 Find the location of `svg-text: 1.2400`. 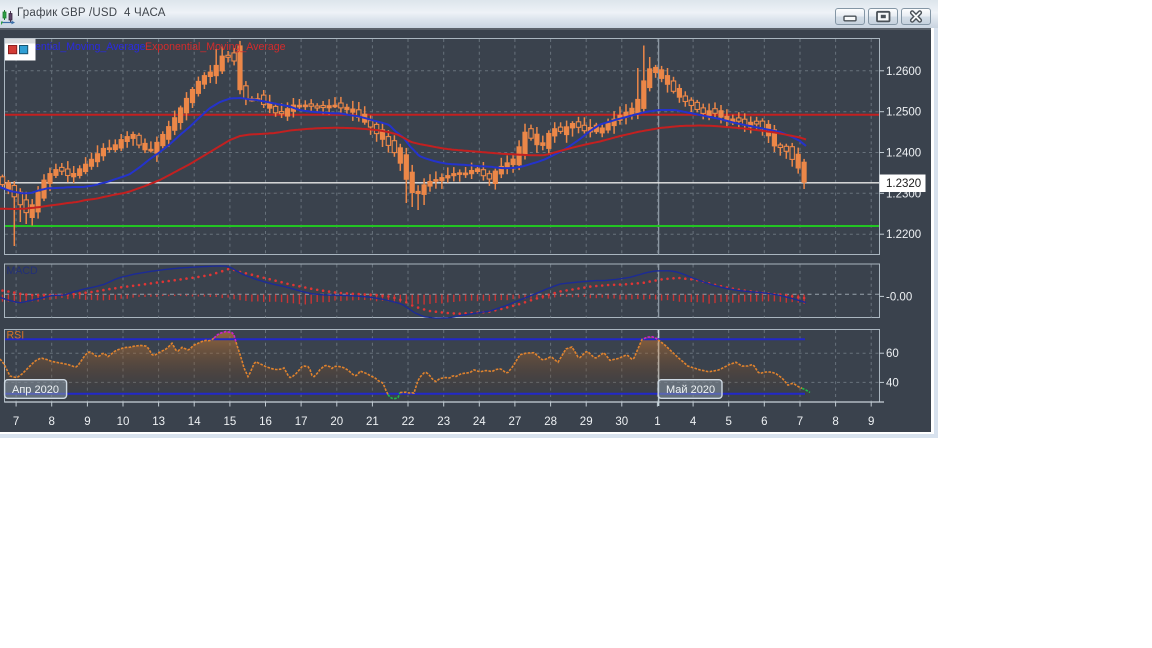

svg-text: 1.2400 is located at coordinates (903, 154).